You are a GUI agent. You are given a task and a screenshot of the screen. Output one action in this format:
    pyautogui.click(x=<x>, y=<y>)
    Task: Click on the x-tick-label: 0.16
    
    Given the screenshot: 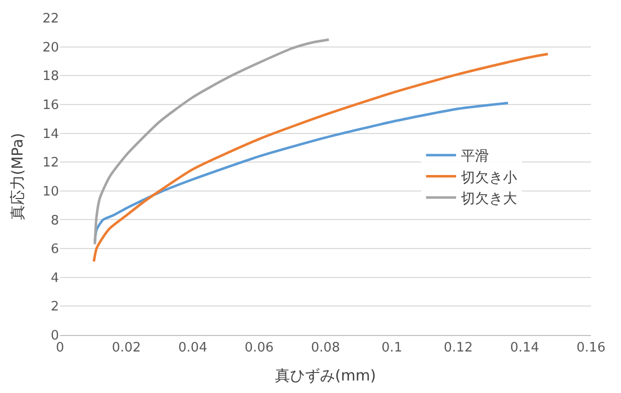 What is the action you would take?
    pyautogui.click(x=591, y=348)
    